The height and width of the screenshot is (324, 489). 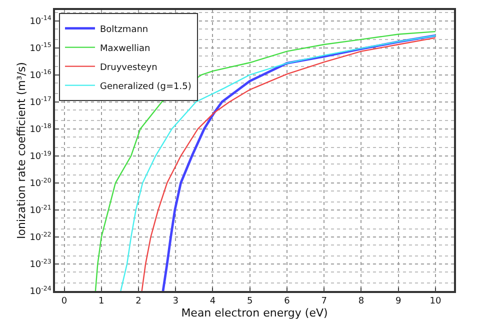 I want to click on y-tick-label: 10$^{-16}$, so click(x=41, y=75).